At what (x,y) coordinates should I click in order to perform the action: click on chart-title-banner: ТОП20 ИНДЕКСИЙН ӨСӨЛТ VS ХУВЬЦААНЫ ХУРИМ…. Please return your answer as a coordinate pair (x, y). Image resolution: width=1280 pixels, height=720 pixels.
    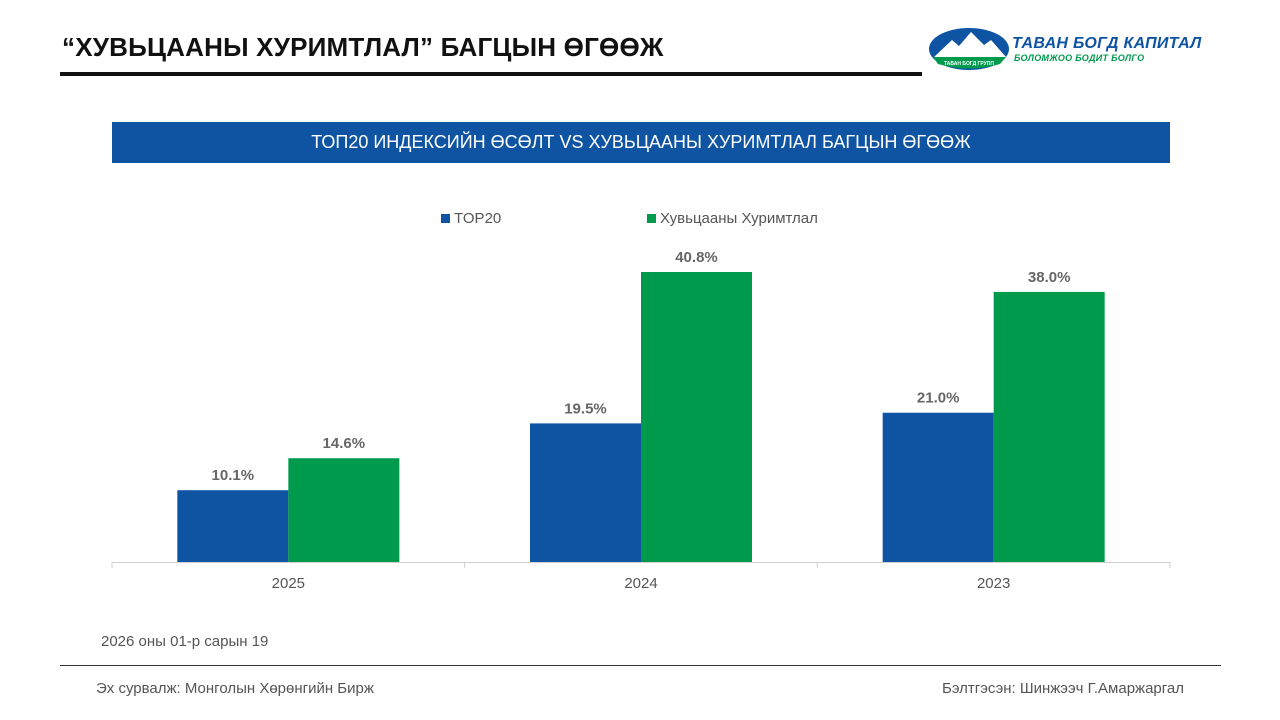
    Looking at the image, I should click on (641, 142).